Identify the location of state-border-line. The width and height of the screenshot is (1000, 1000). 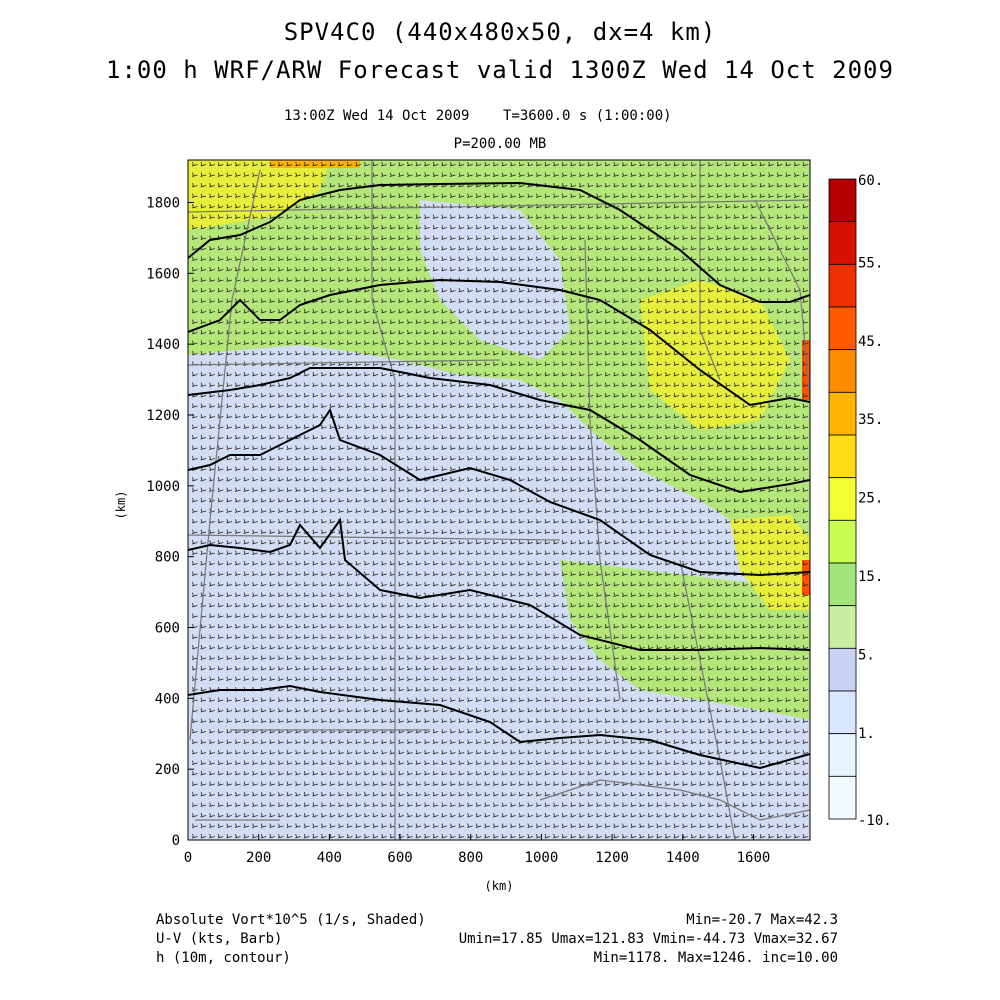
(499, 206).